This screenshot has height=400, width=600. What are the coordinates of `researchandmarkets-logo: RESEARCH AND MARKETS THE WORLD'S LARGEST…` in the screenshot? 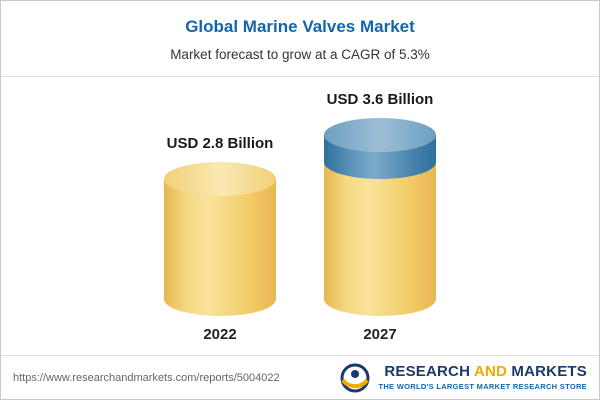 It's located at (463, 378).